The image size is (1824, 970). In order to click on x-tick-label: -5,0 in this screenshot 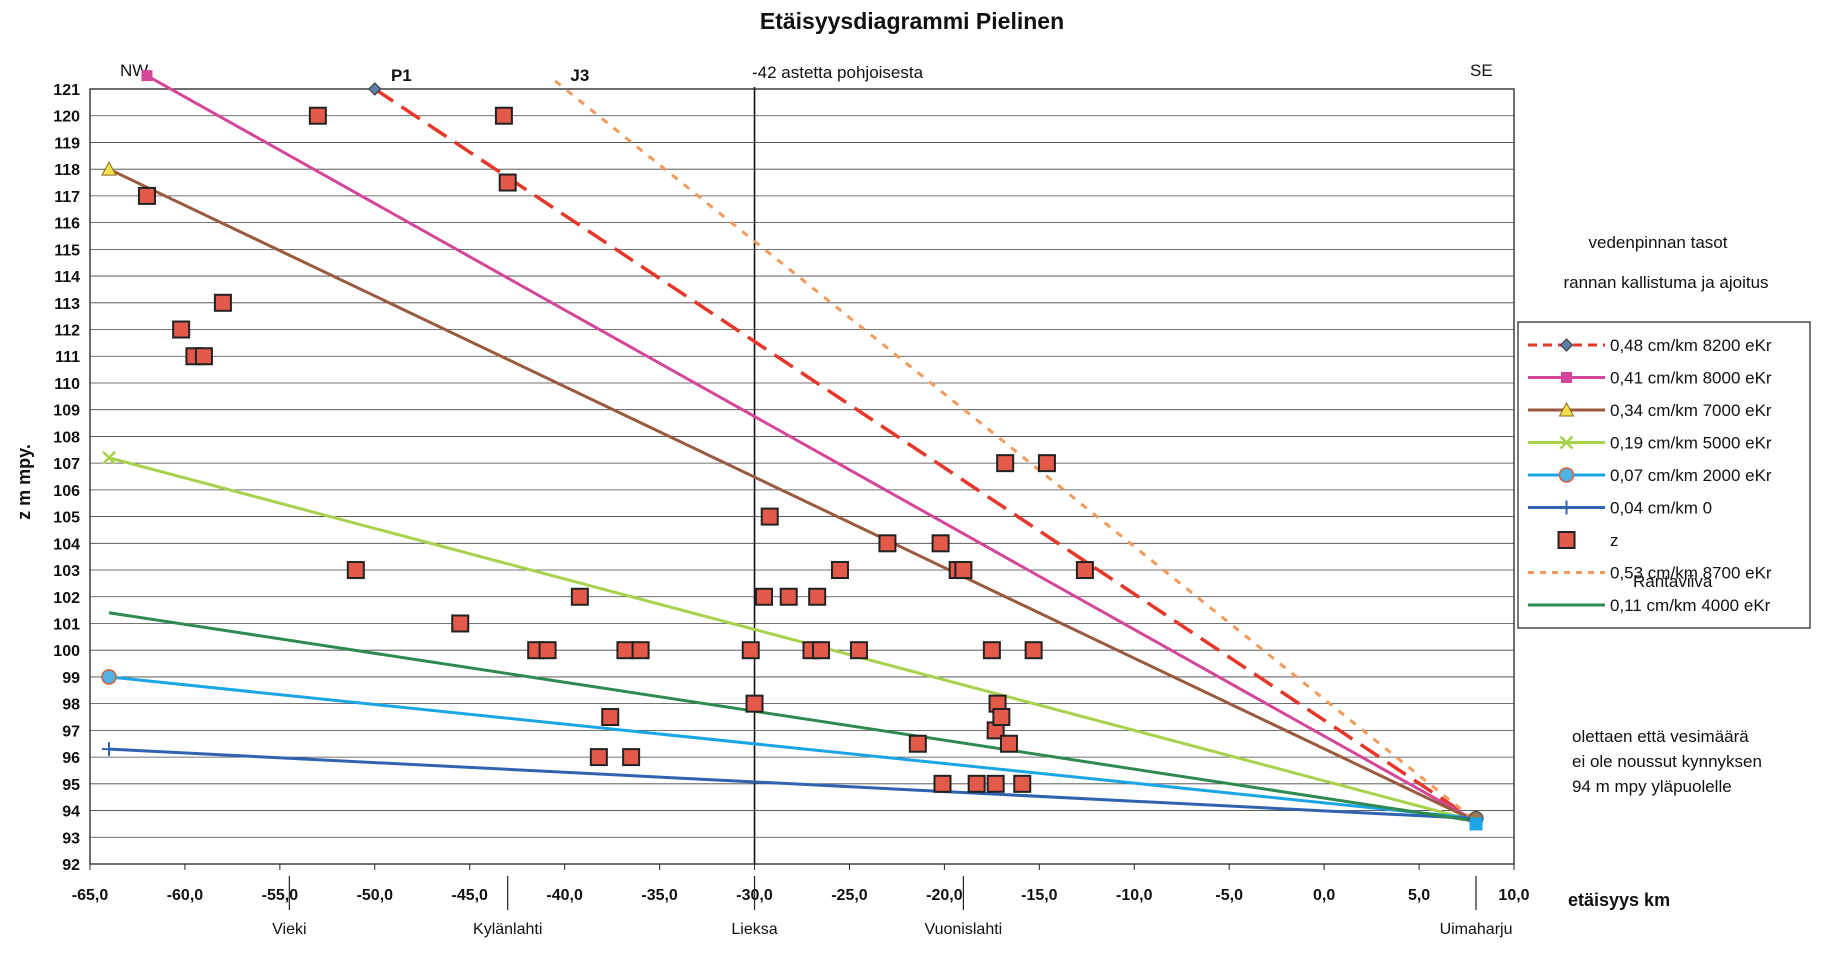, I will do `click(1229, 895)`.